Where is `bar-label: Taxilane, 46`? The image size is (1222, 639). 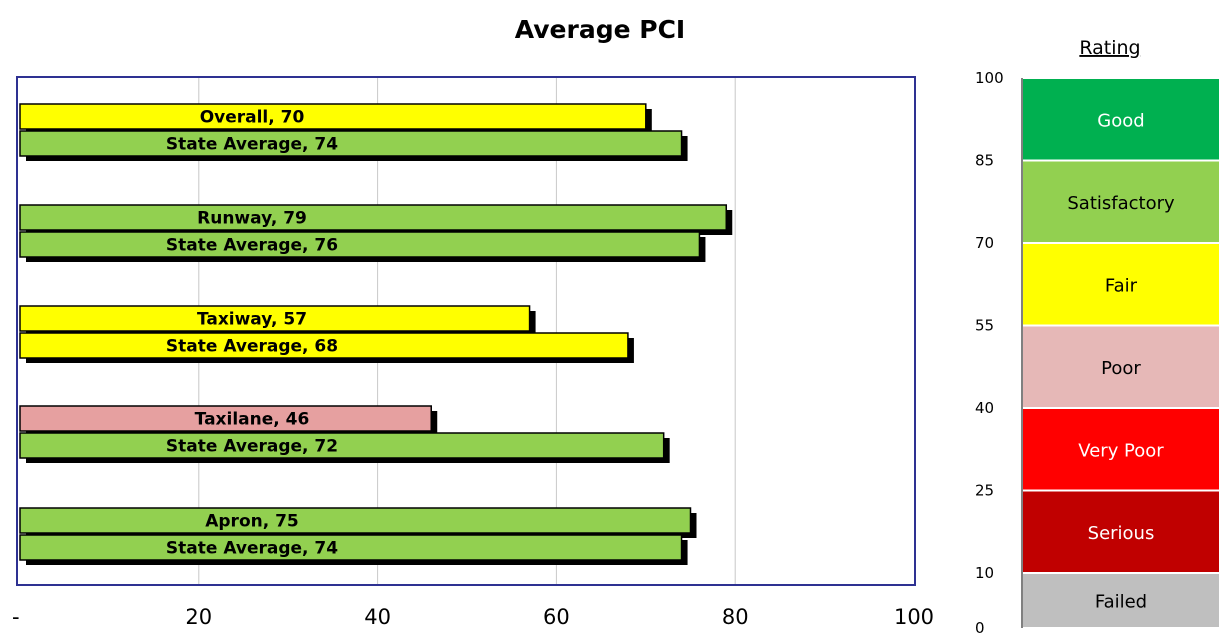
bar-label: Taxilane, 46 is located at coordinates (252, 420).